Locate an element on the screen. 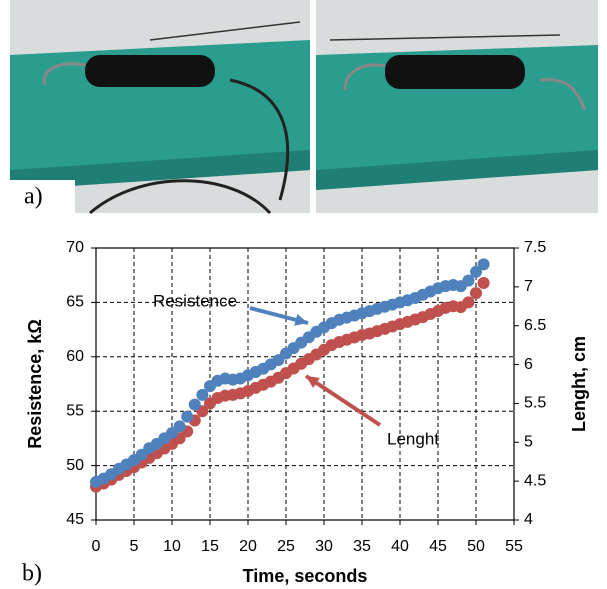  legend-label: Lenght is located at coordinates (413, 438).